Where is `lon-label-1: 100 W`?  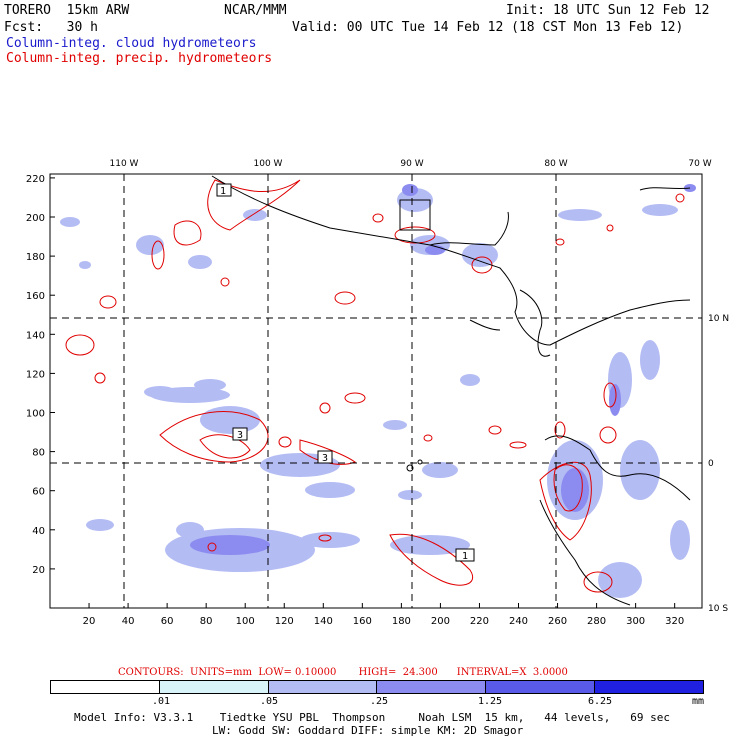 lon-label-1: 100 W is located at coordinates (268, 164).